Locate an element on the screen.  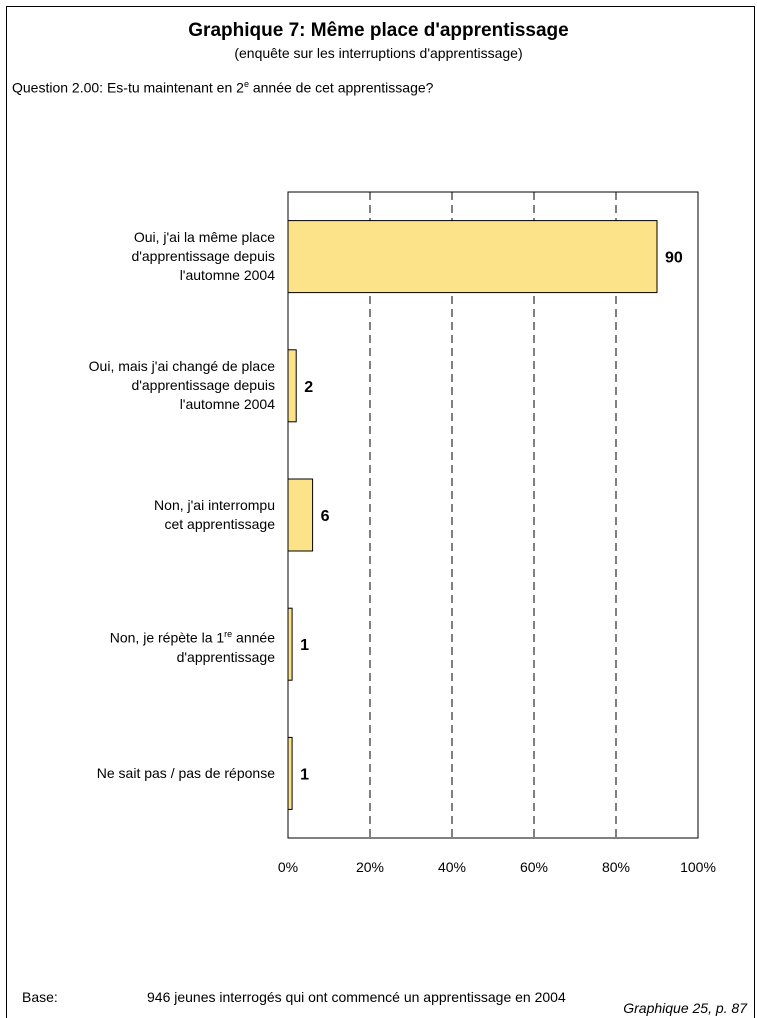
question-sup: e is located at coordinates (246, 84).